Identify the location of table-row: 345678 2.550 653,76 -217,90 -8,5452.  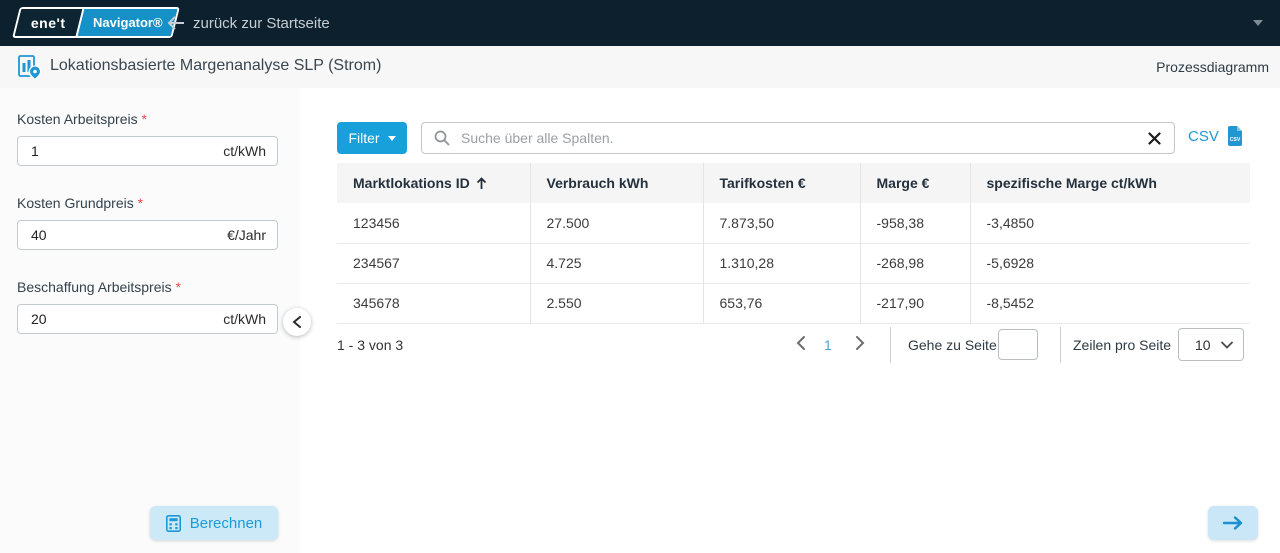
(793, 303).